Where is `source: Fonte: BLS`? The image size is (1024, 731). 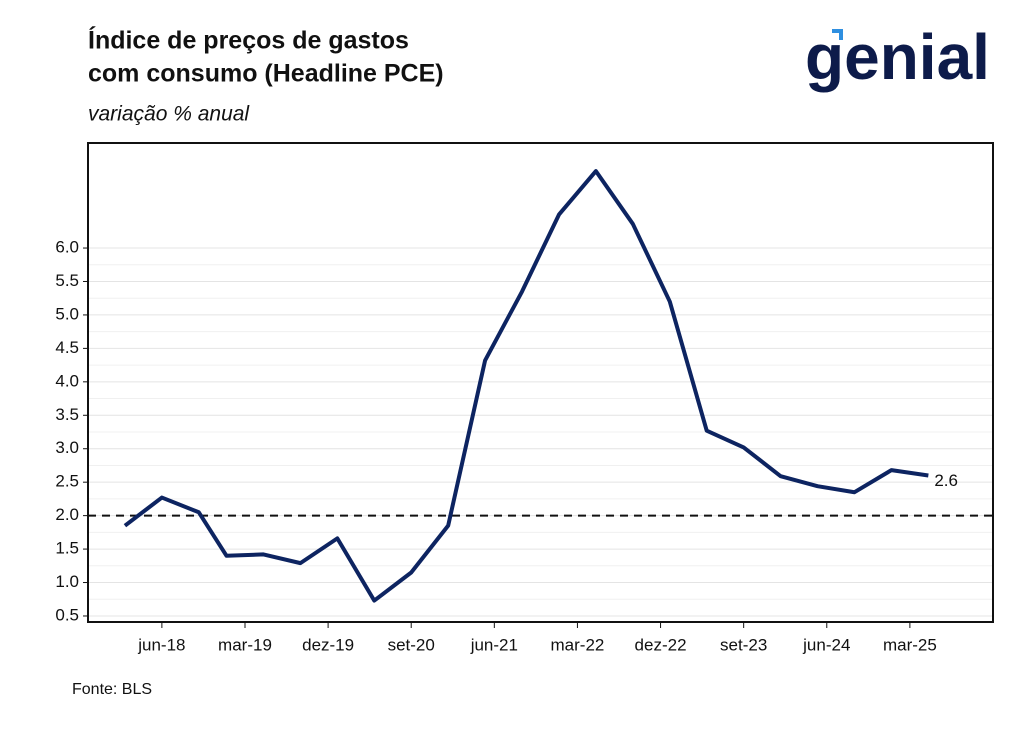
source: Fonte: BLS is located at coordinates (112, 689).